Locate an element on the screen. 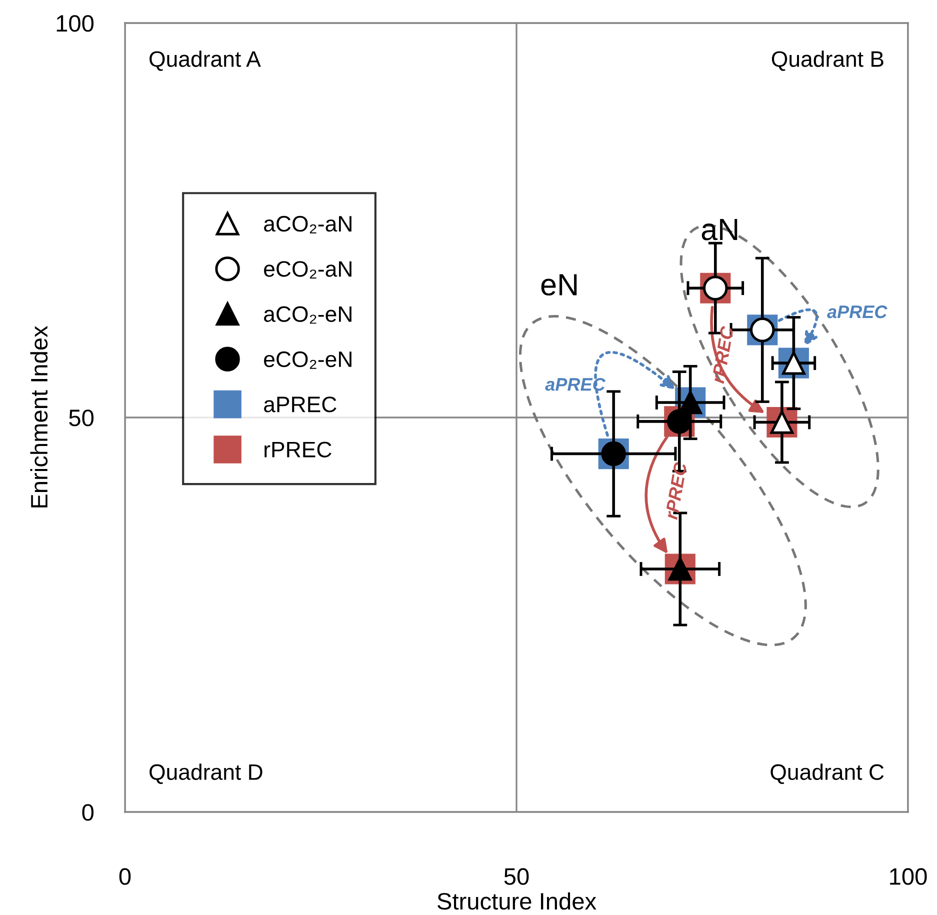  y-tick-label: 100 is located at coordinates (75, 23).